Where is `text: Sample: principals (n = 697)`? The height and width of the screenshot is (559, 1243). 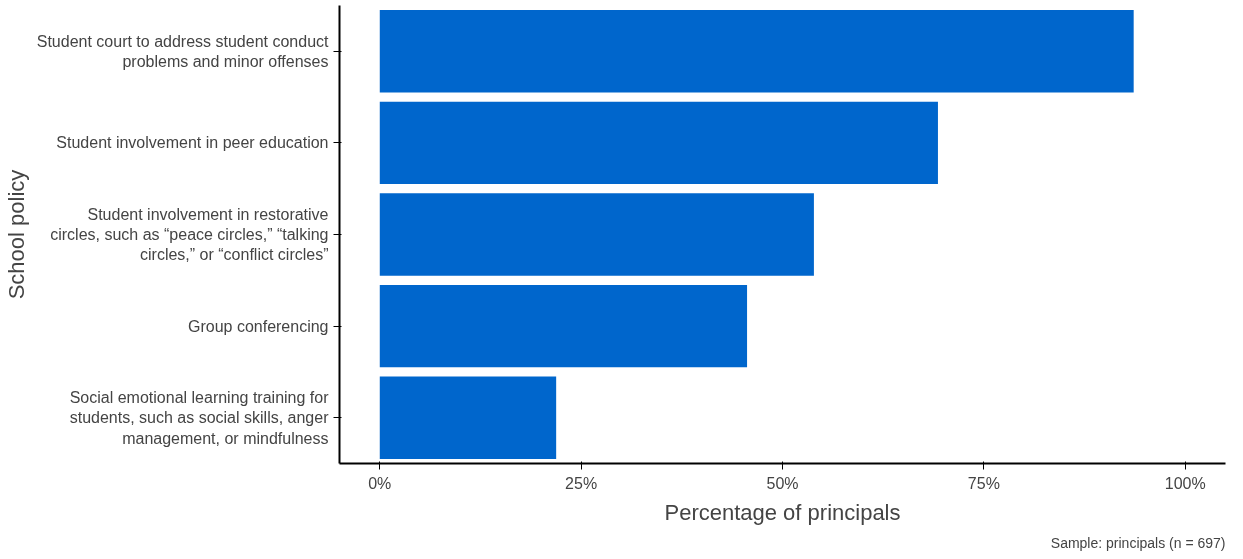
text: Sample: principals (n = 697) is located at coordinates (1138, 542).